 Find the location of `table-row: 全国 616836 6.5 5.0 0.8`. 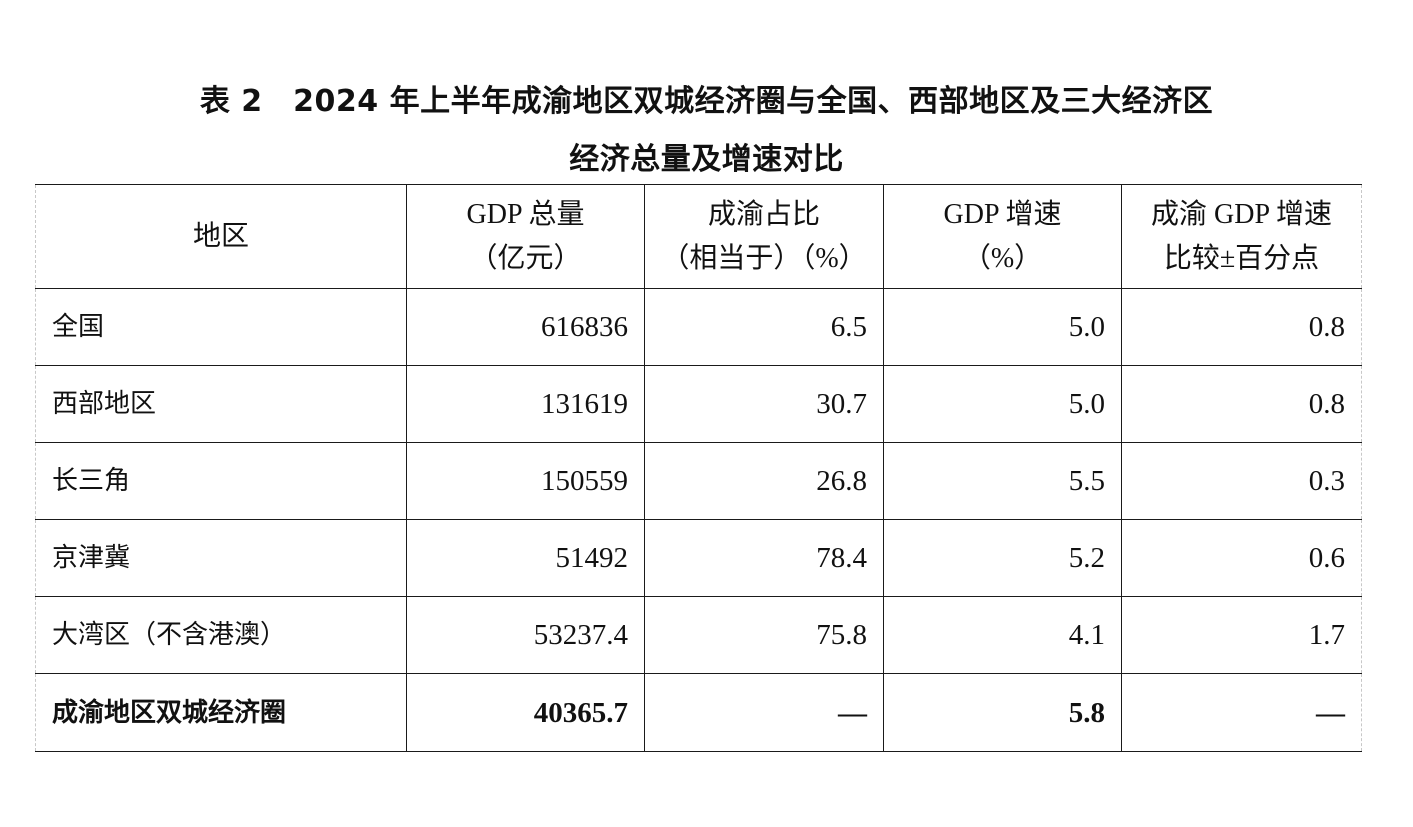

table-row: 全国 616836 6.5 5.0 0.8 is located at coordinates (698, 327).